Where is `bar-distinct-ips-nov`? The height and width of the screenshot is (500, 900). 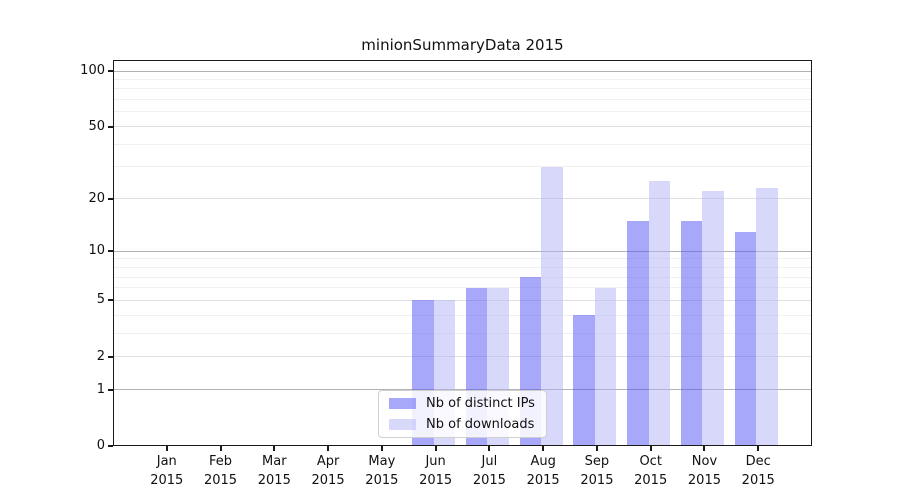 bar-distinct-ips-nov is located at coordinates (691, 332).